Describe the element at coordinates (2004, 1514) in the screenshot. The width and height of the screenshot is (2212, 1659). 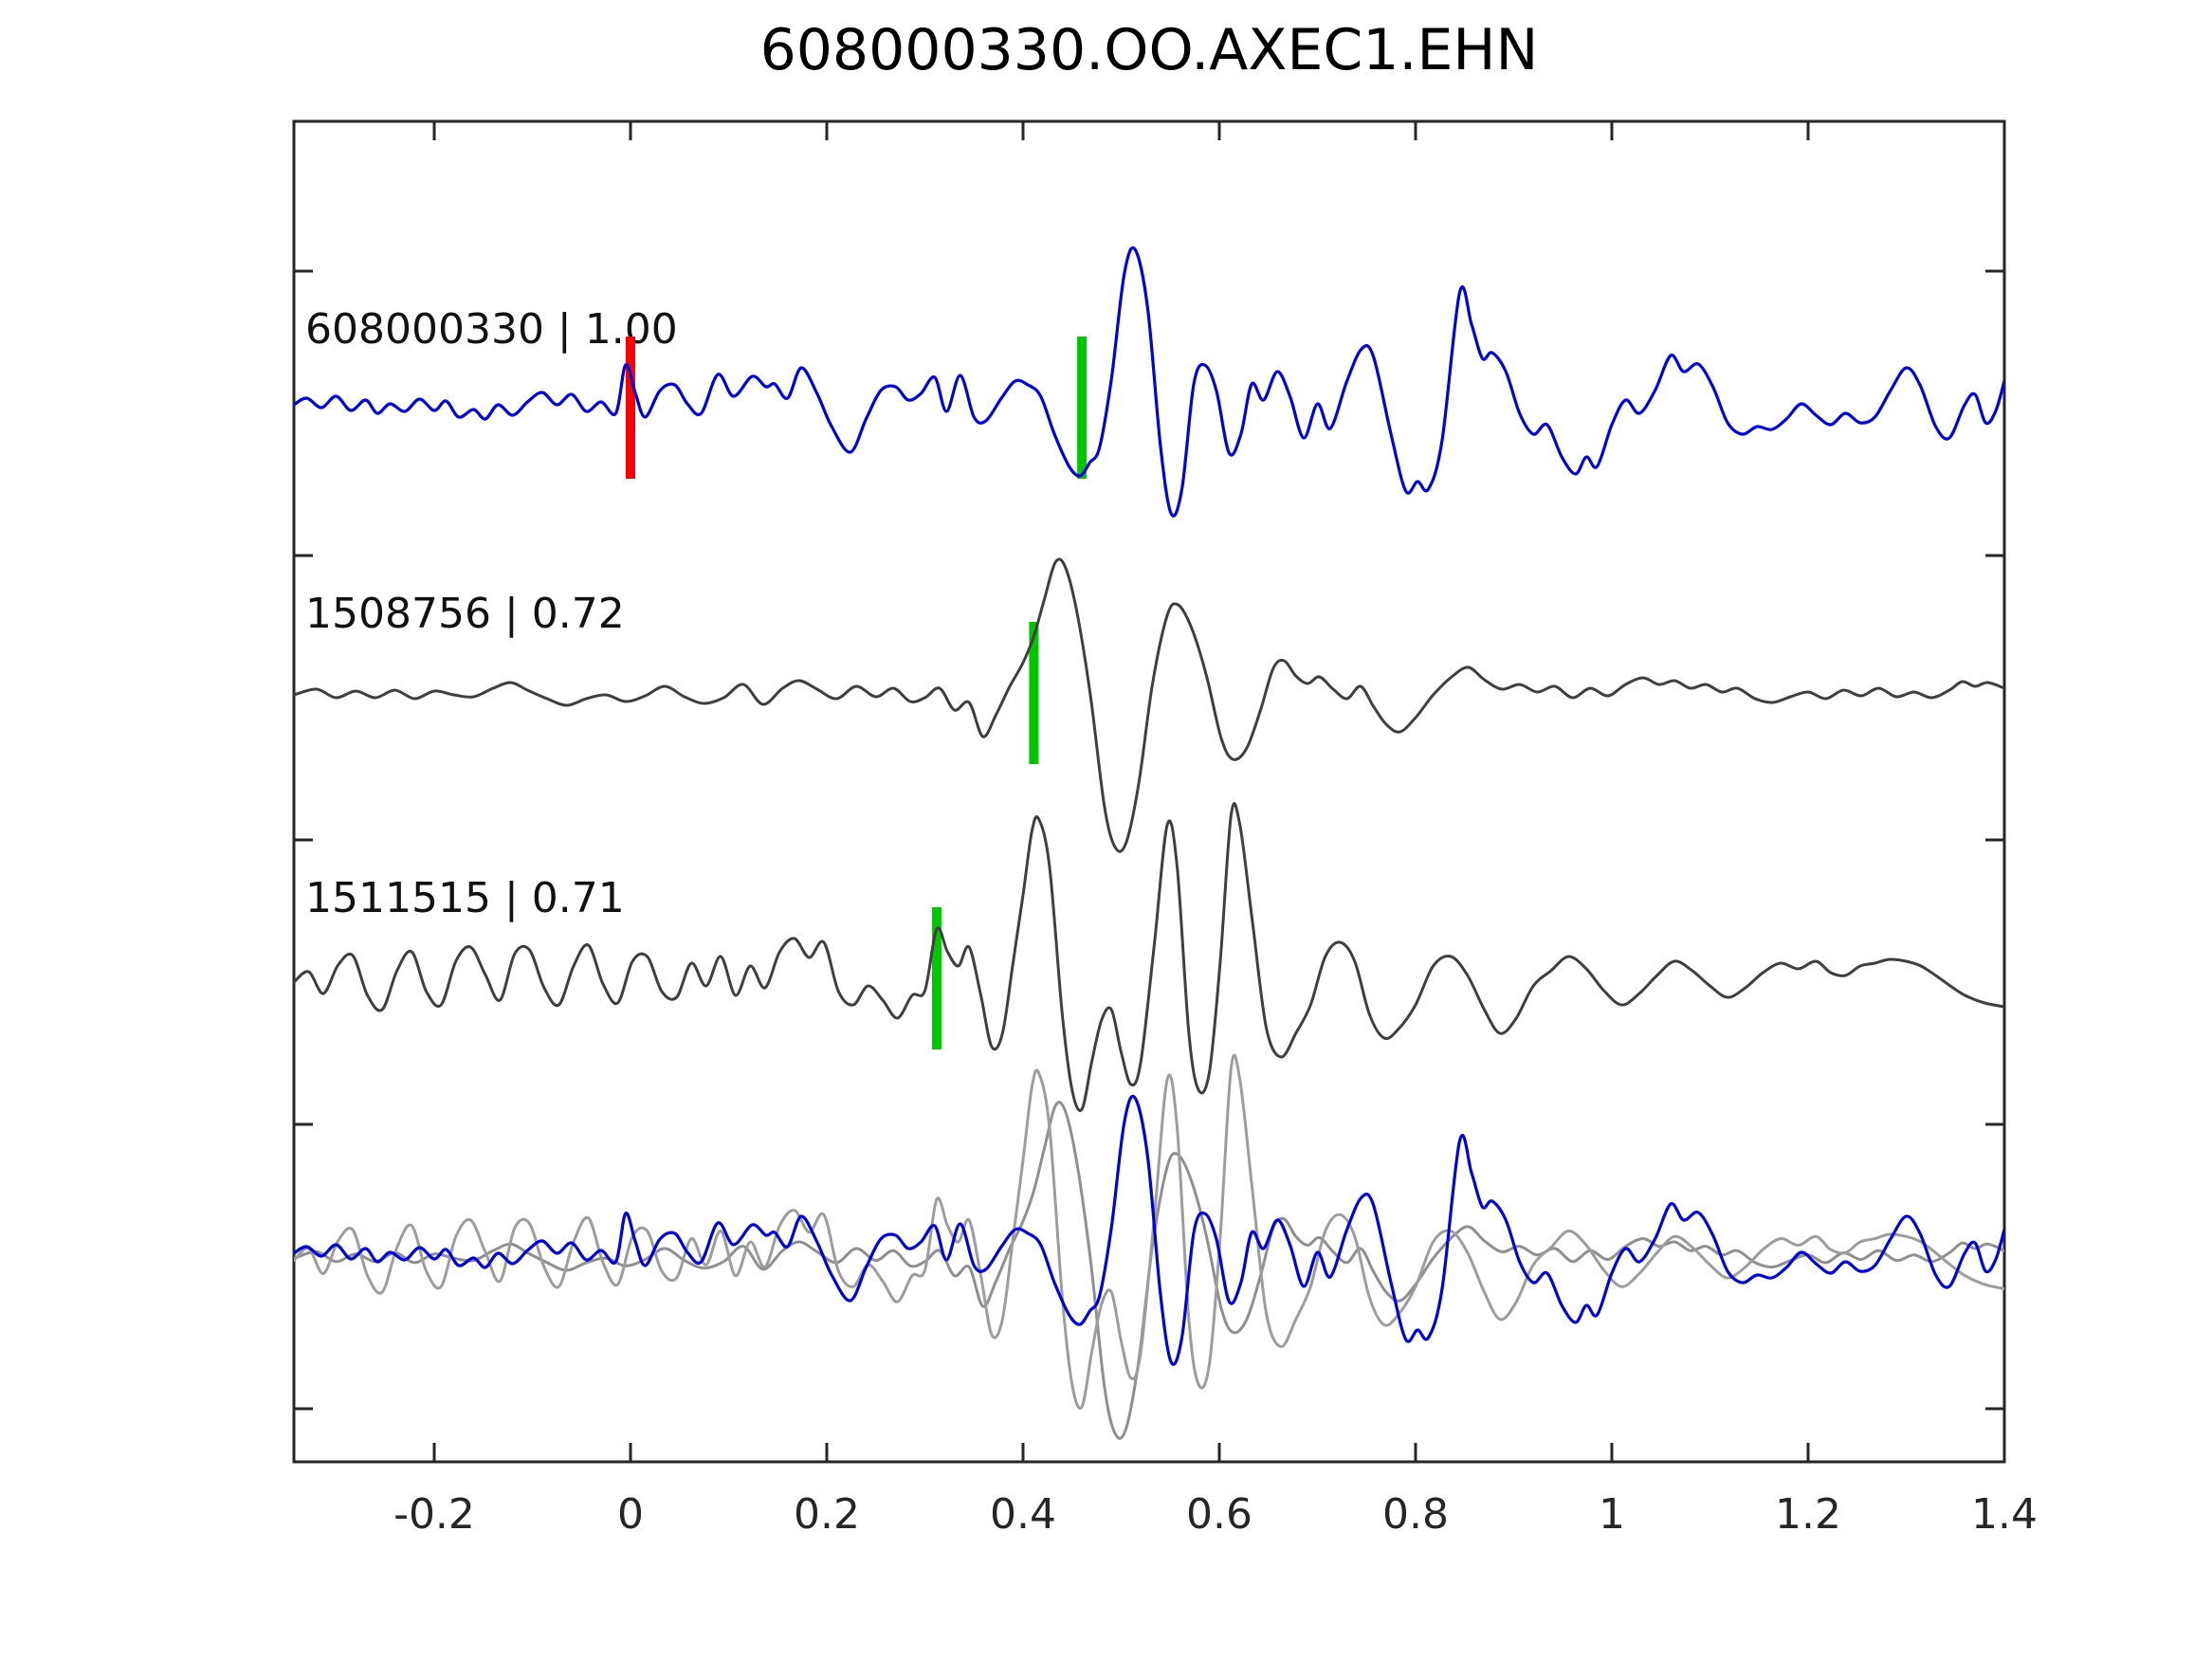
I see `x-tick-label-1.4: 1.4` at that location.